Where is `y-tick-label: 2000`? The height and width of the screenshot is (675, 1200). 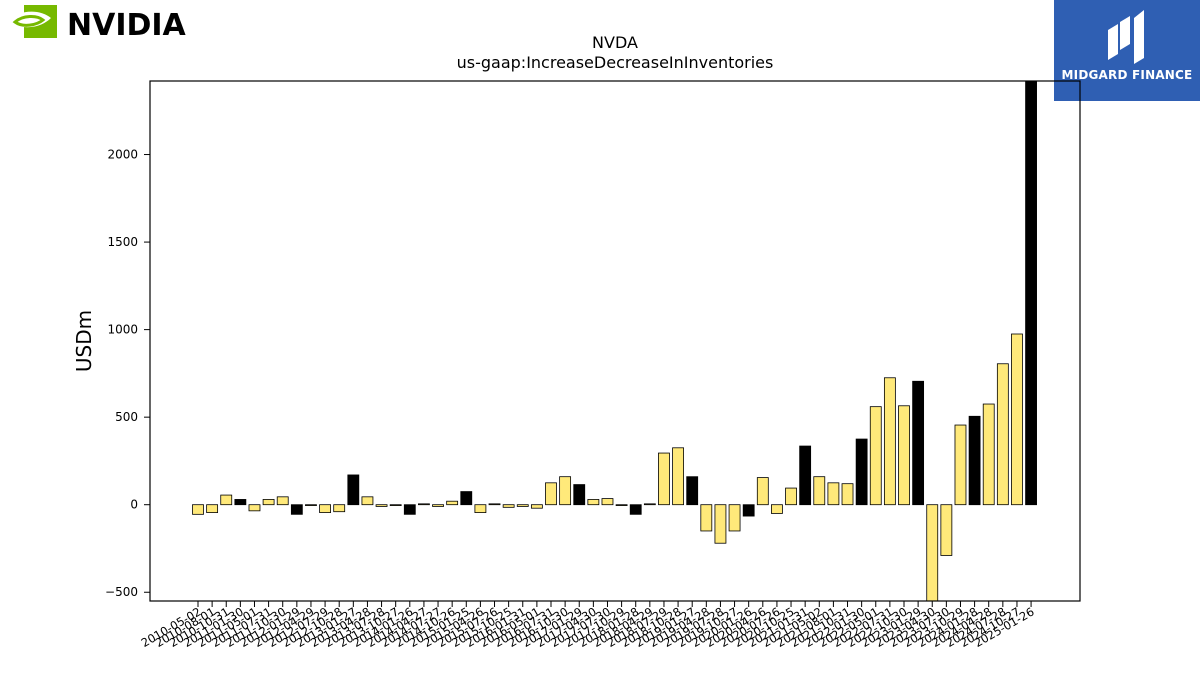 y-tick-label: 2000 is located at coordinates (122, 155).